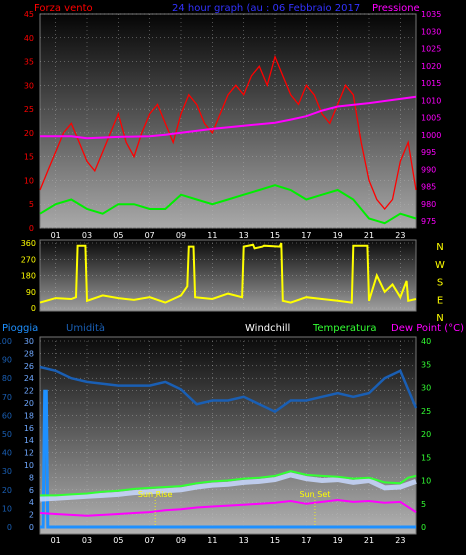  Describe the element at coordinates (29, 391) in the screenshot. I see `y-tick-label-rain: 22` at that location.